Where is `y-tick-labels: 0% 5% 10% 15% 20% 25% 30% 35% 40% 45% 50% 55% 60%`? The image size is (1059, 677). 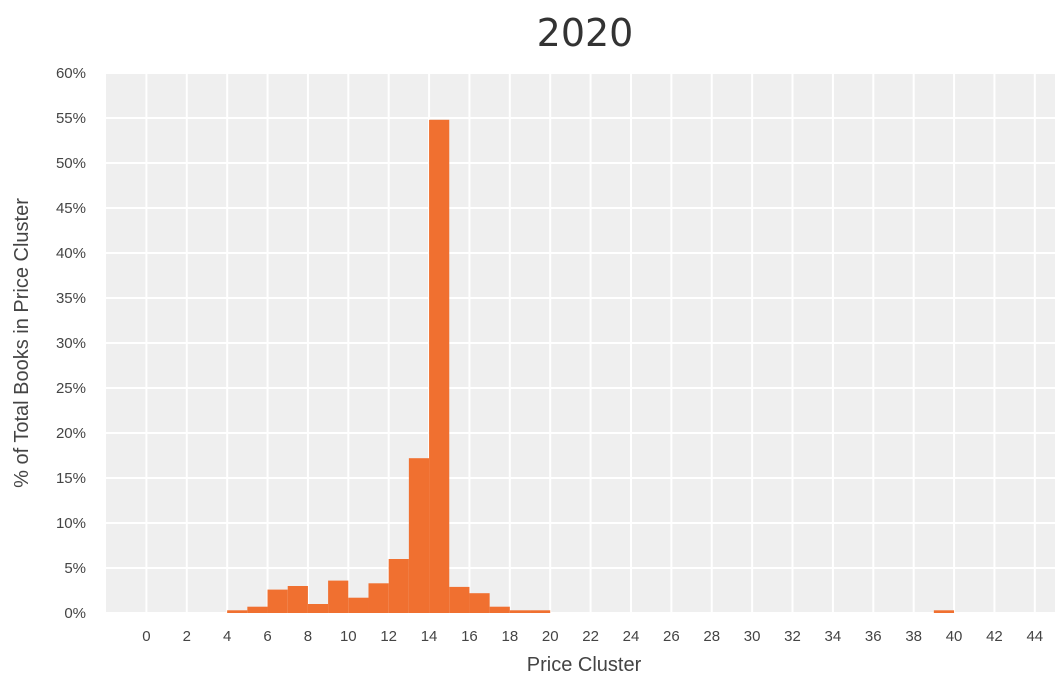 y-tick-labels: 0% 5% 10% 15% 20% 25% 30% 35% 40% 45% 50% 55% 60% is located at coordinates (71, 343).